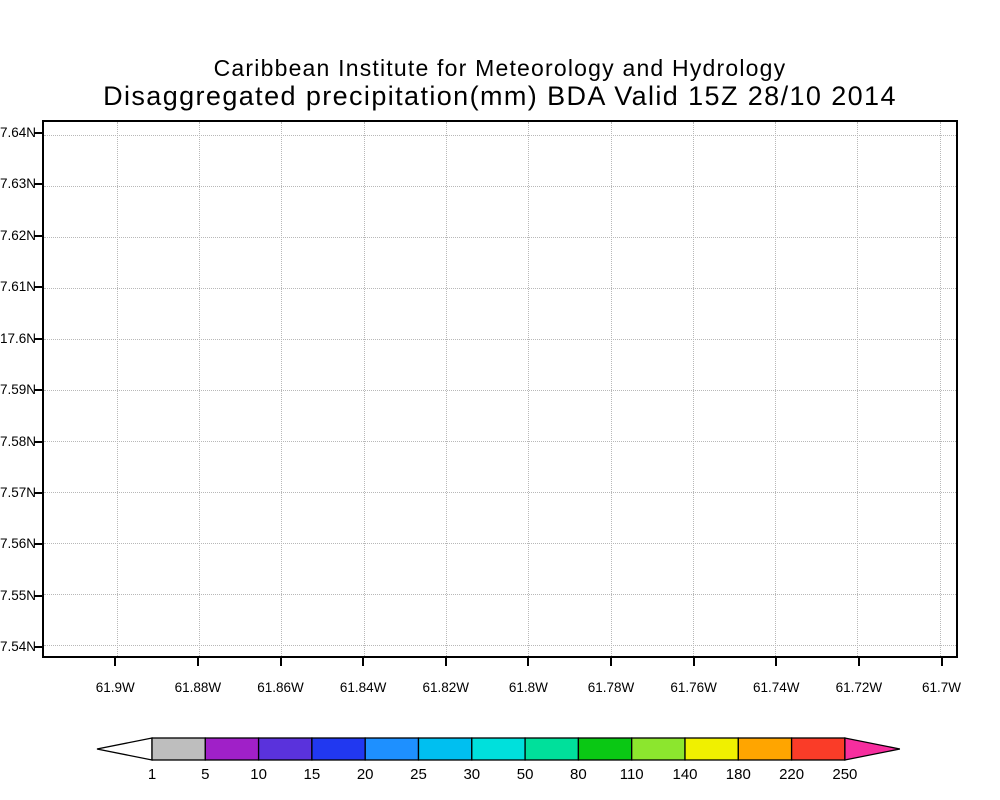  What do you see at coordinates (18, 595) in the screenshot?
I see `y-axis-tick-label: 7.55N` at bounding box center [18, 595].